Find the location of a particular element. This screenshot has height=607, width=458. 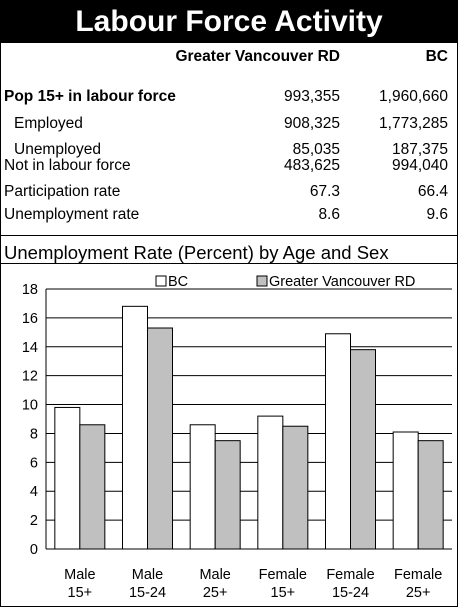

row-label: Pop 15+ in labour force is located at coordinates (90, 96).